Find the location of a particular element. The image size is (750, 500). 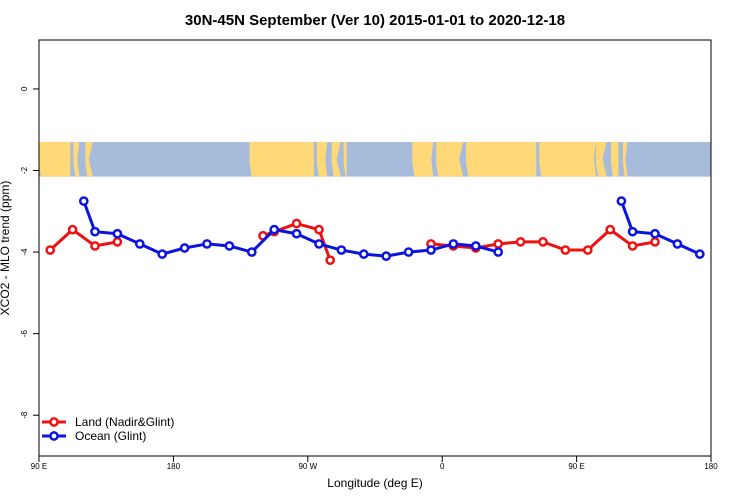

world-map-band is located at coordinates (375, 159).